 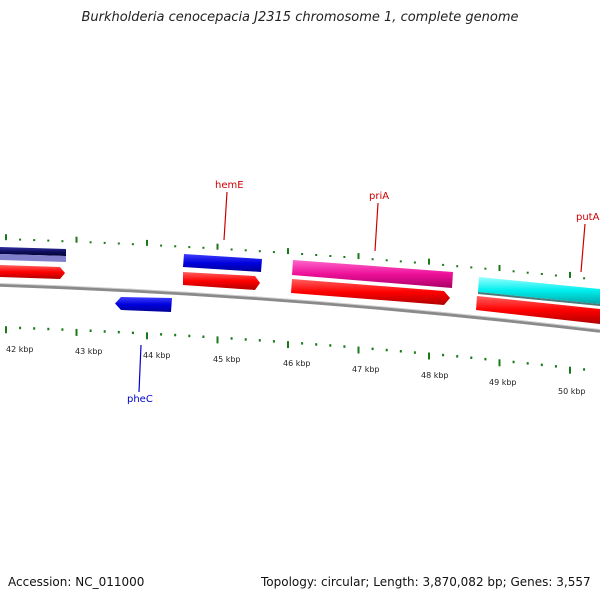 I want to click on ruler-label: 45 kbp, so click(x=227, y=359).